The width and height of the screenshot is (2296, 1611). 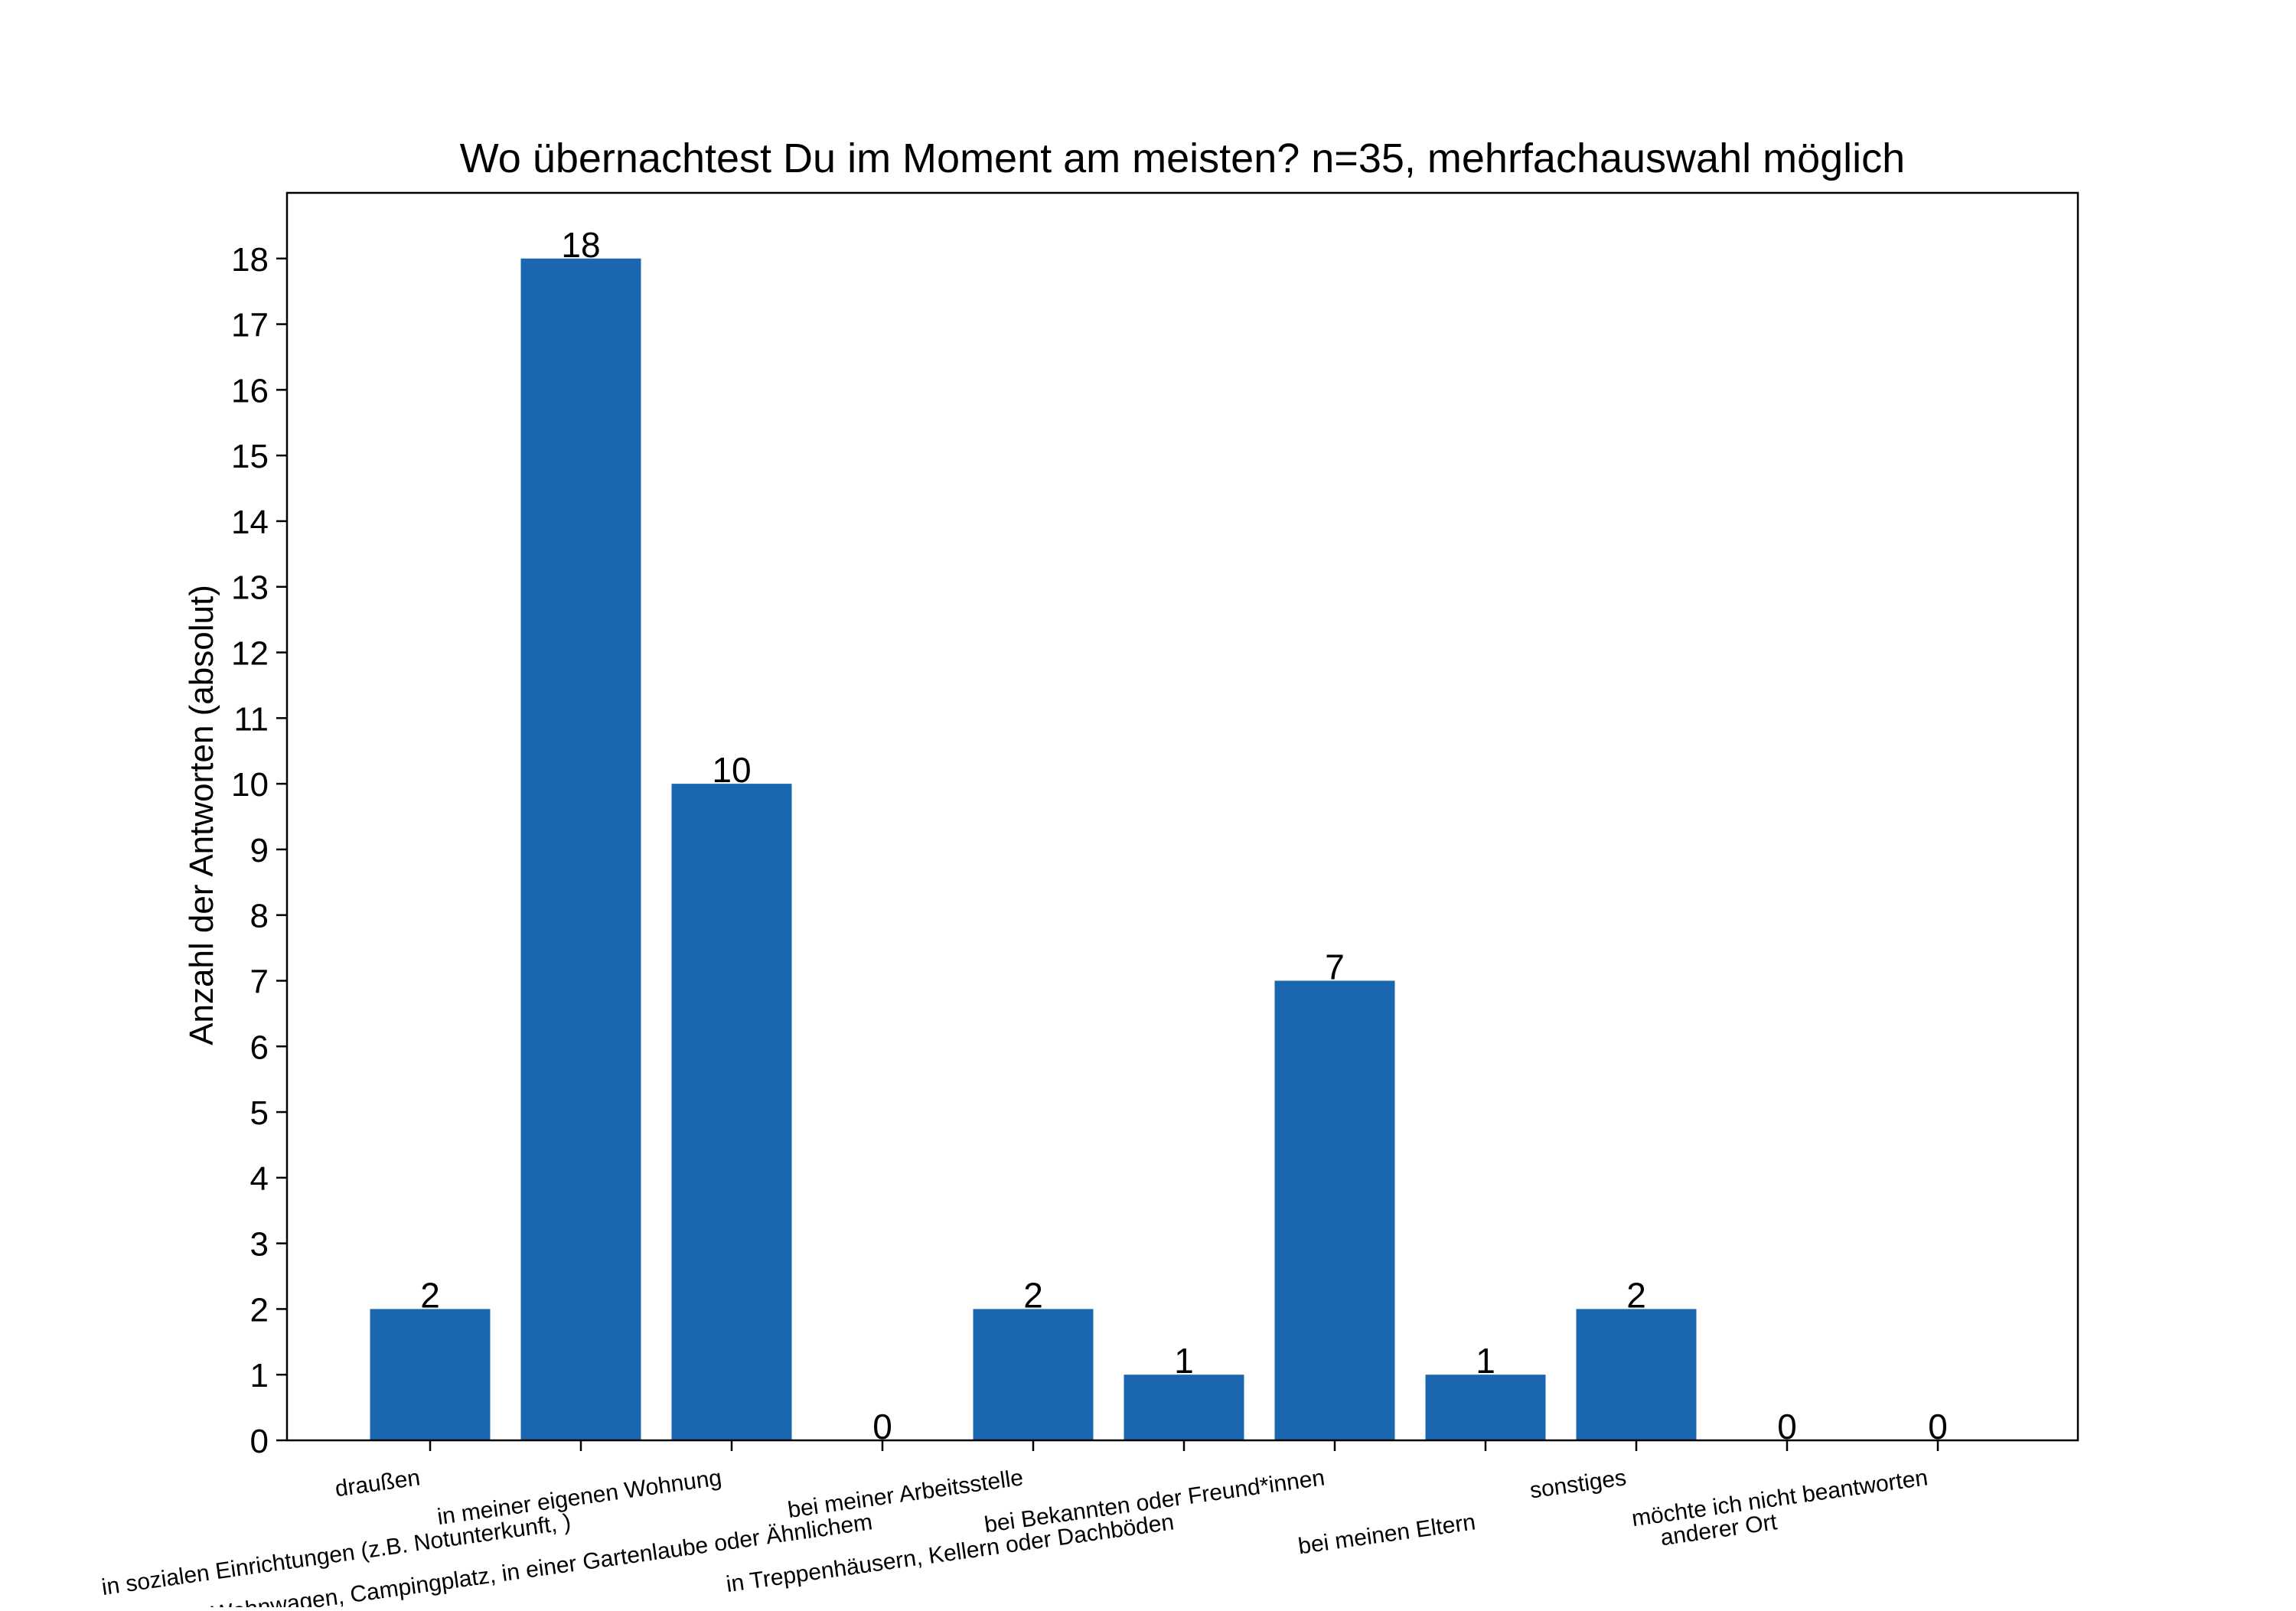 What do you see at coordinates (259, 1441) in the screenshot?
I see `y-tick-label: 0` at bounding box center [259, 1441].